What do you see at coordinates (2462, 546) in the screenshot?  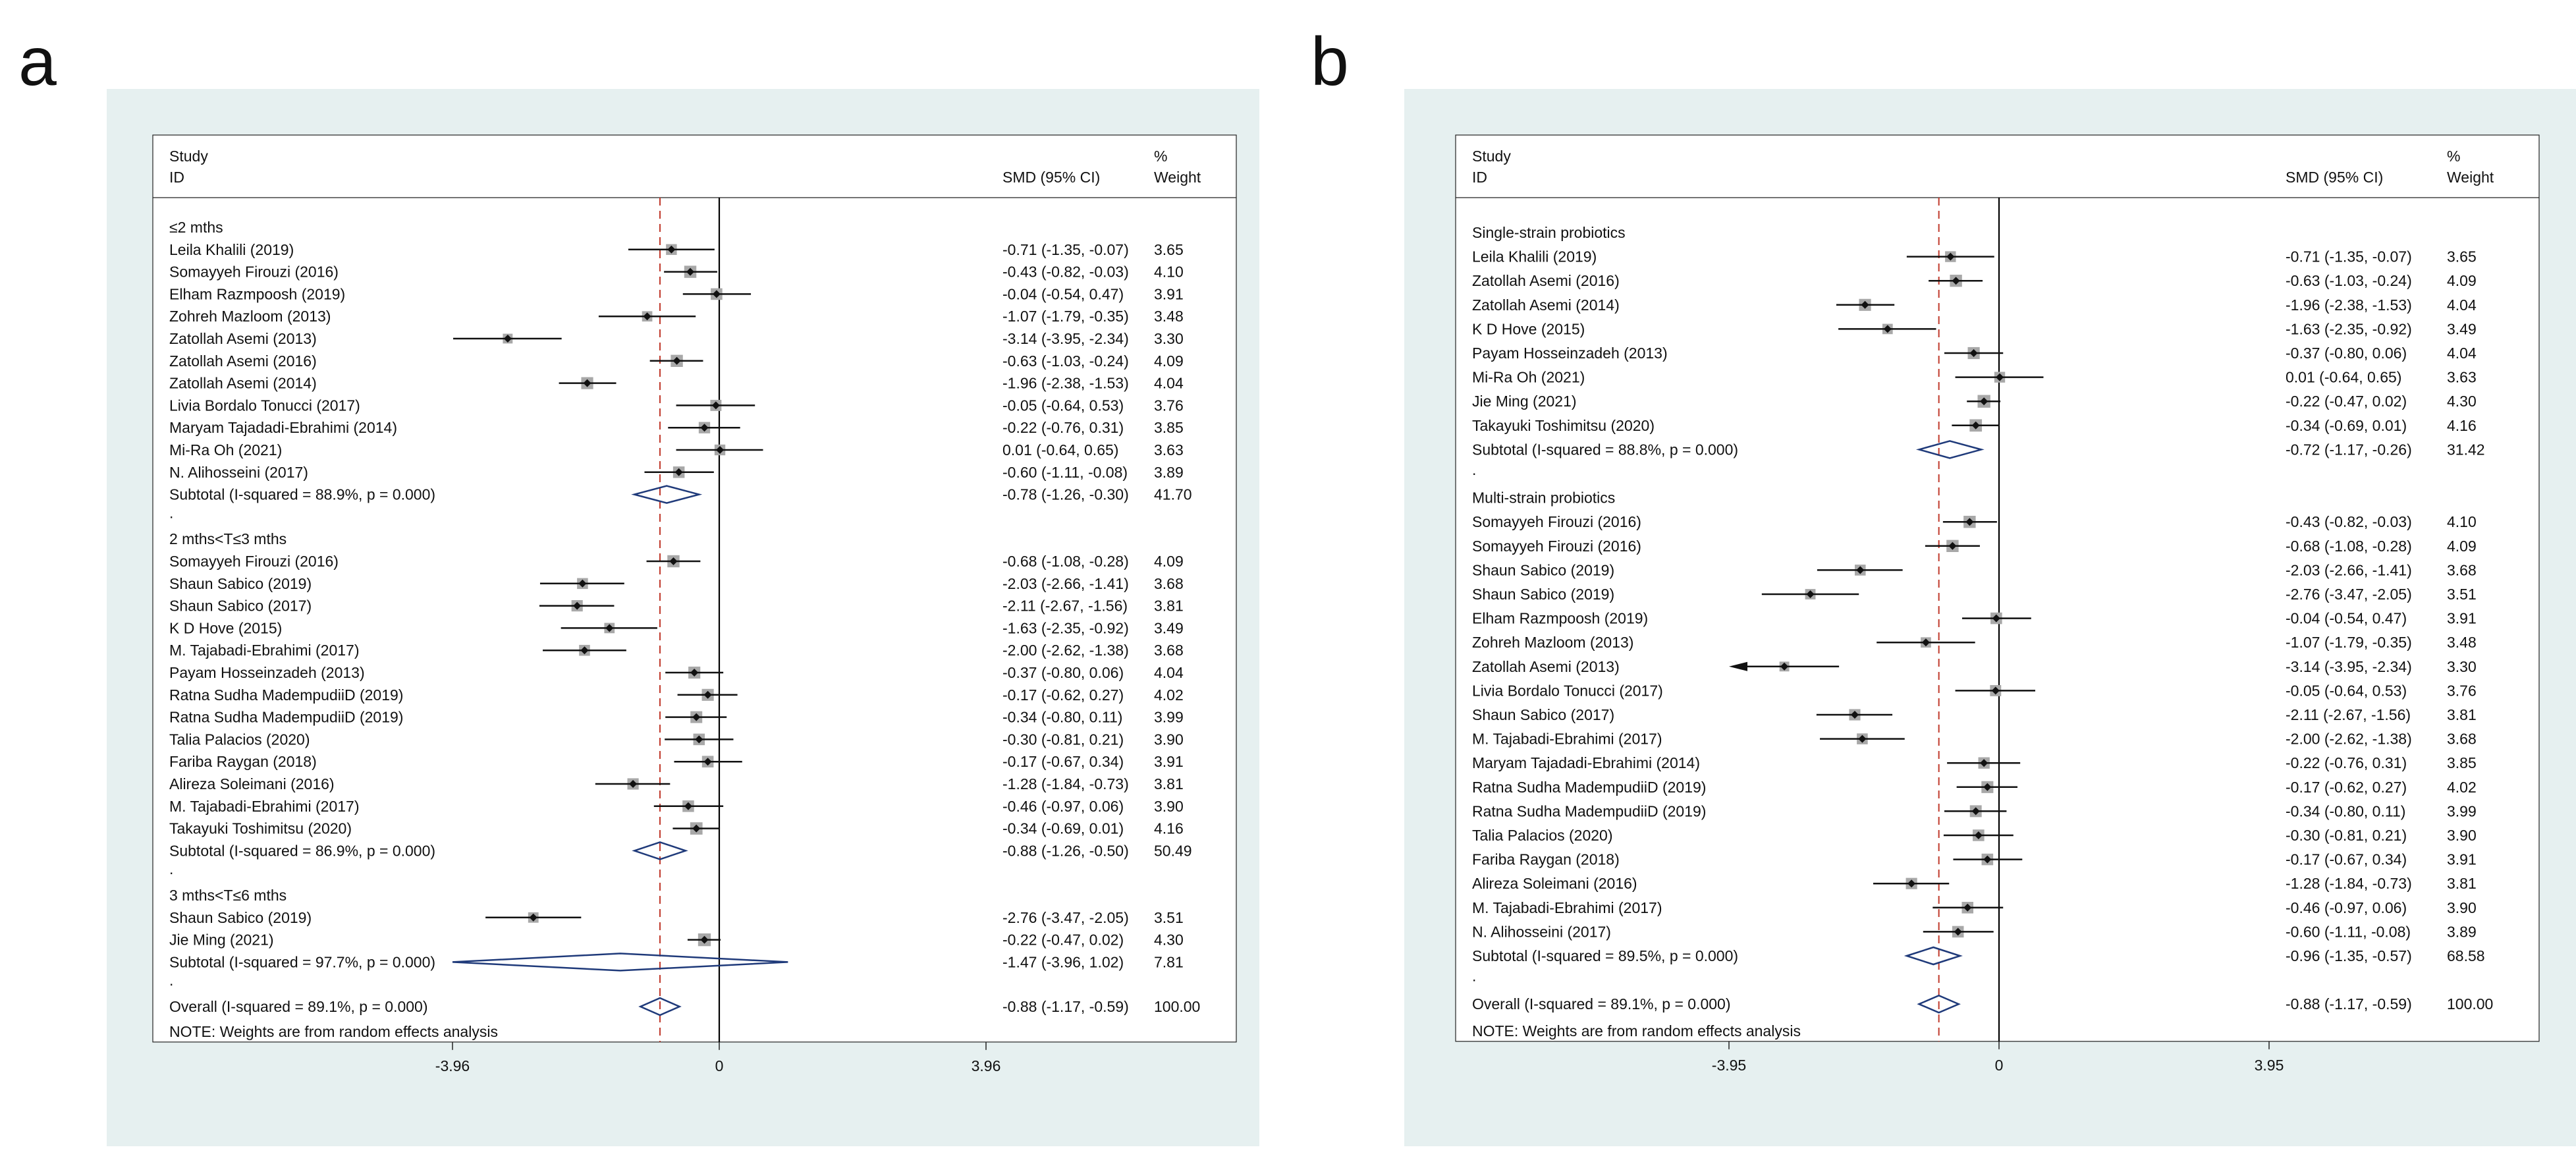 I see `study-weight: 4.09` at bounding box center [2462, 546].